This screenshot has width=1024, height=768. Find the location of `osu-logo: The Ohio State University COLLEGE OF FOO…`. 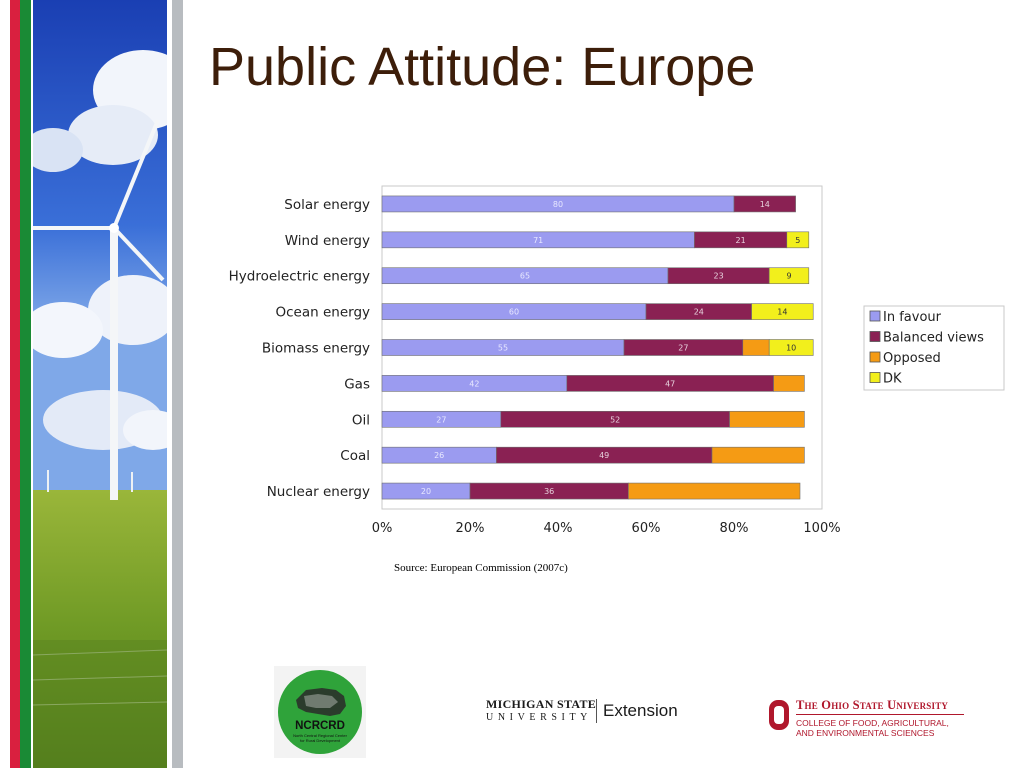

osu-logo: The Ohio State University COLLEGE OF FOO… is located at coordinates (873, 719).